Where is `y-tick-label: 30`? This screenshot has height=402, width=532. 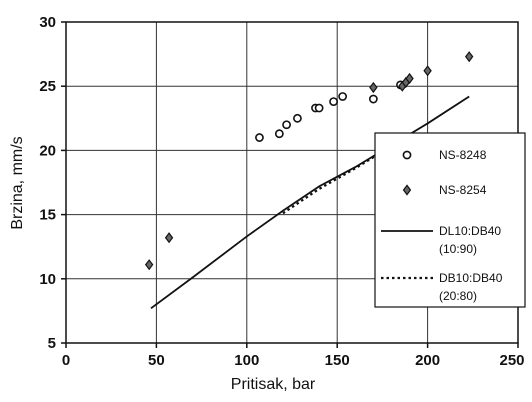
y-tick-label: 30 is located at coordinates (47, 22).